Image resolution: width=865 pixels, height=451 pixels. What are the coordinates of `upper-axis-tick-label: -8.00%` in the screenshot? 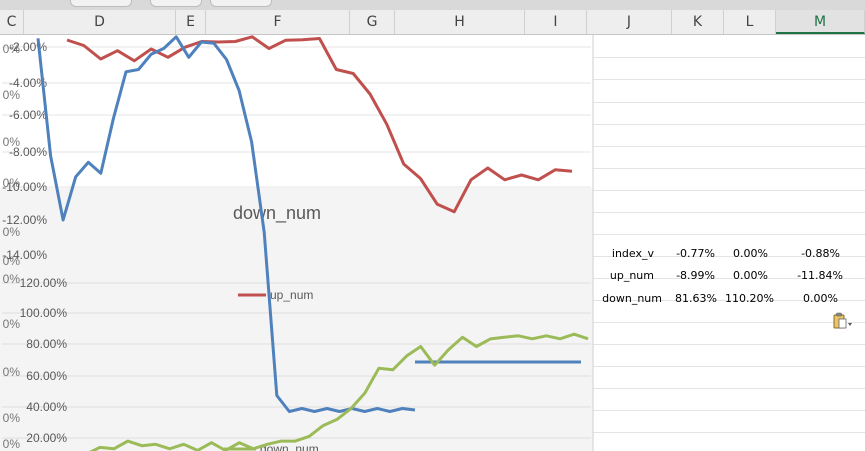 It's located at (28, 152).